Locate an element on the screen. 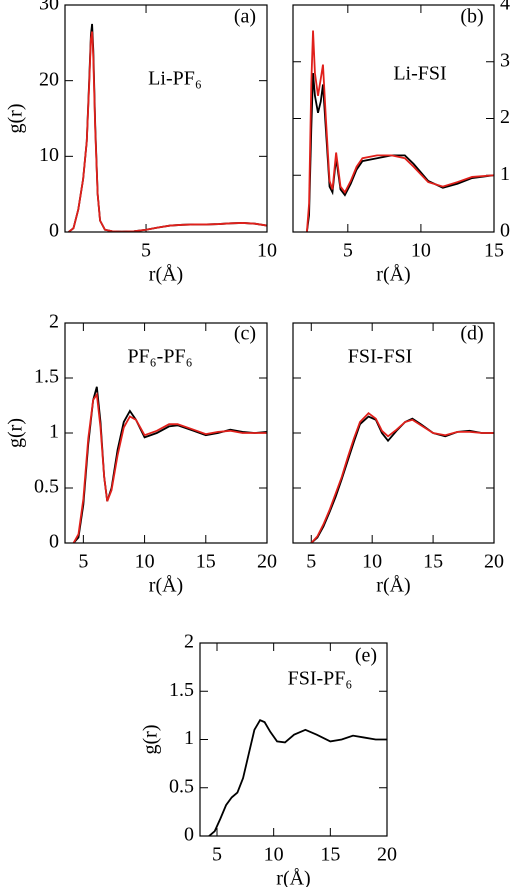 The height and width of the screenshot is (887, 522). y-tick-label: 3 is located at coordinates (505, 60).